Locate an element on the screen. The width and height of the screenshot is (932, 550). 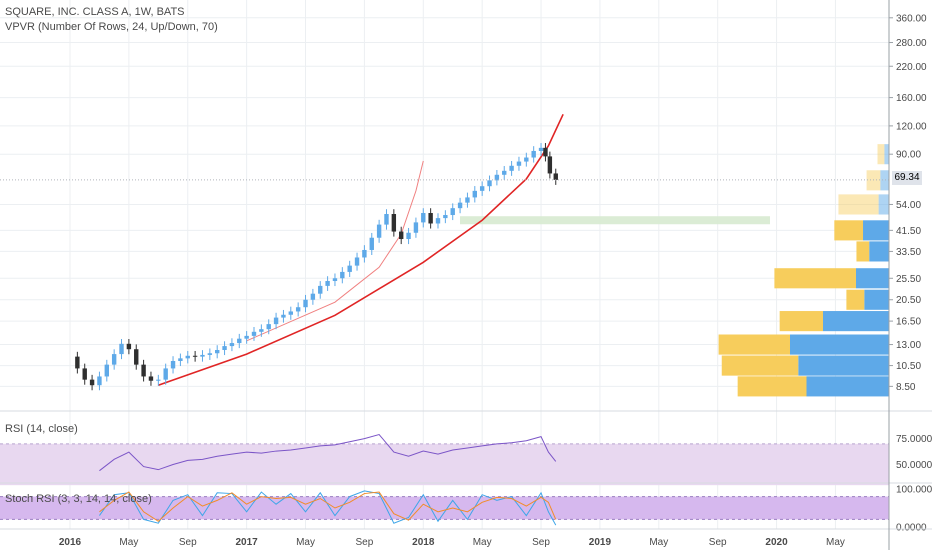
time-tick-label: 2018 is located at coordinates (423, 542).